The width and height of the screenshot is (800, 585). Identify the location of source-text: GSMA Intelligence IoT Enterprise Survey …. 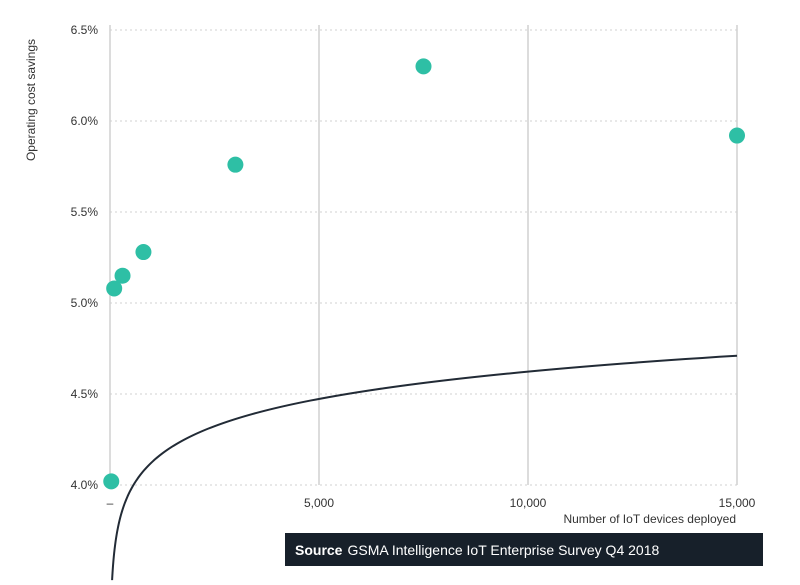
(503, 549).